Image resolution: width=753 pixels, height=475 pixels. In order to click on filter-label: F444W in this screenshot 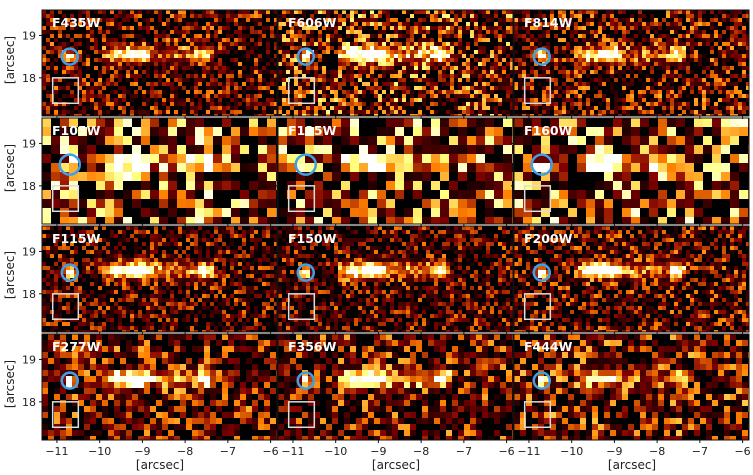, I will do `click(548, 346)`.